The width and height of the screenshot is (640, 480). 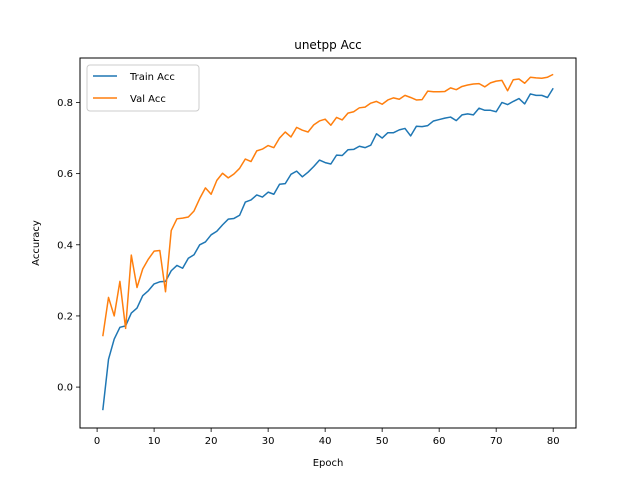 What do you see at coordinates (496, 441) in the screenshot?
I see `x-tick-label: 70` at bounding box center [496, 441].